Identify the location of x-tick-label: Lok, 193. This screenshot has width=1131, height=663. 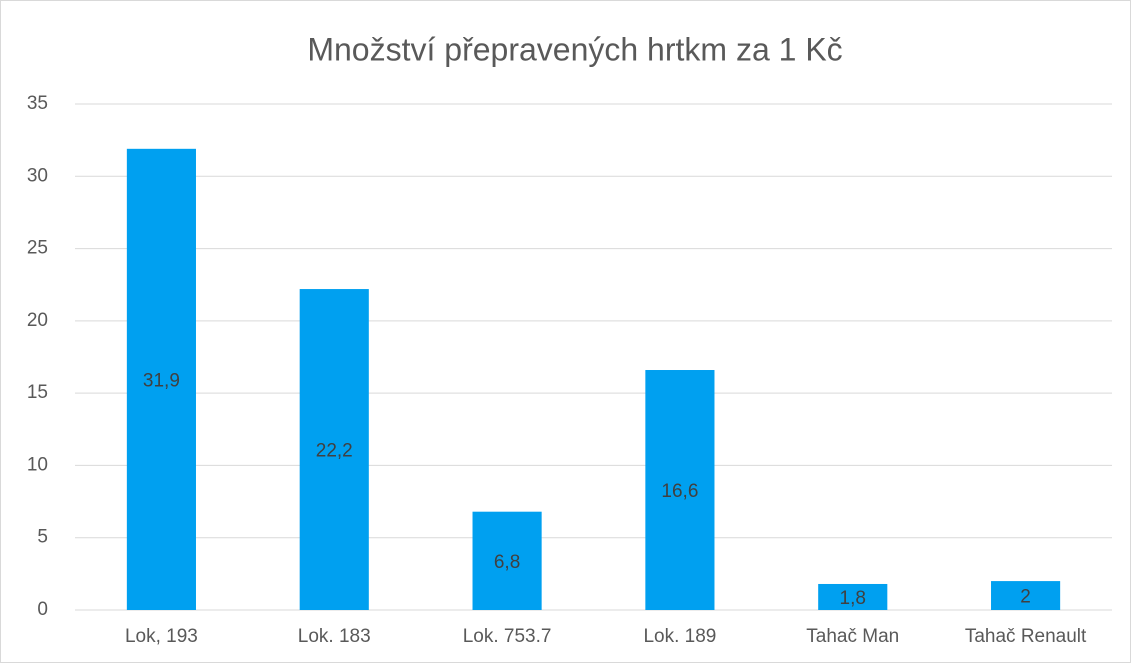
(161, 636).